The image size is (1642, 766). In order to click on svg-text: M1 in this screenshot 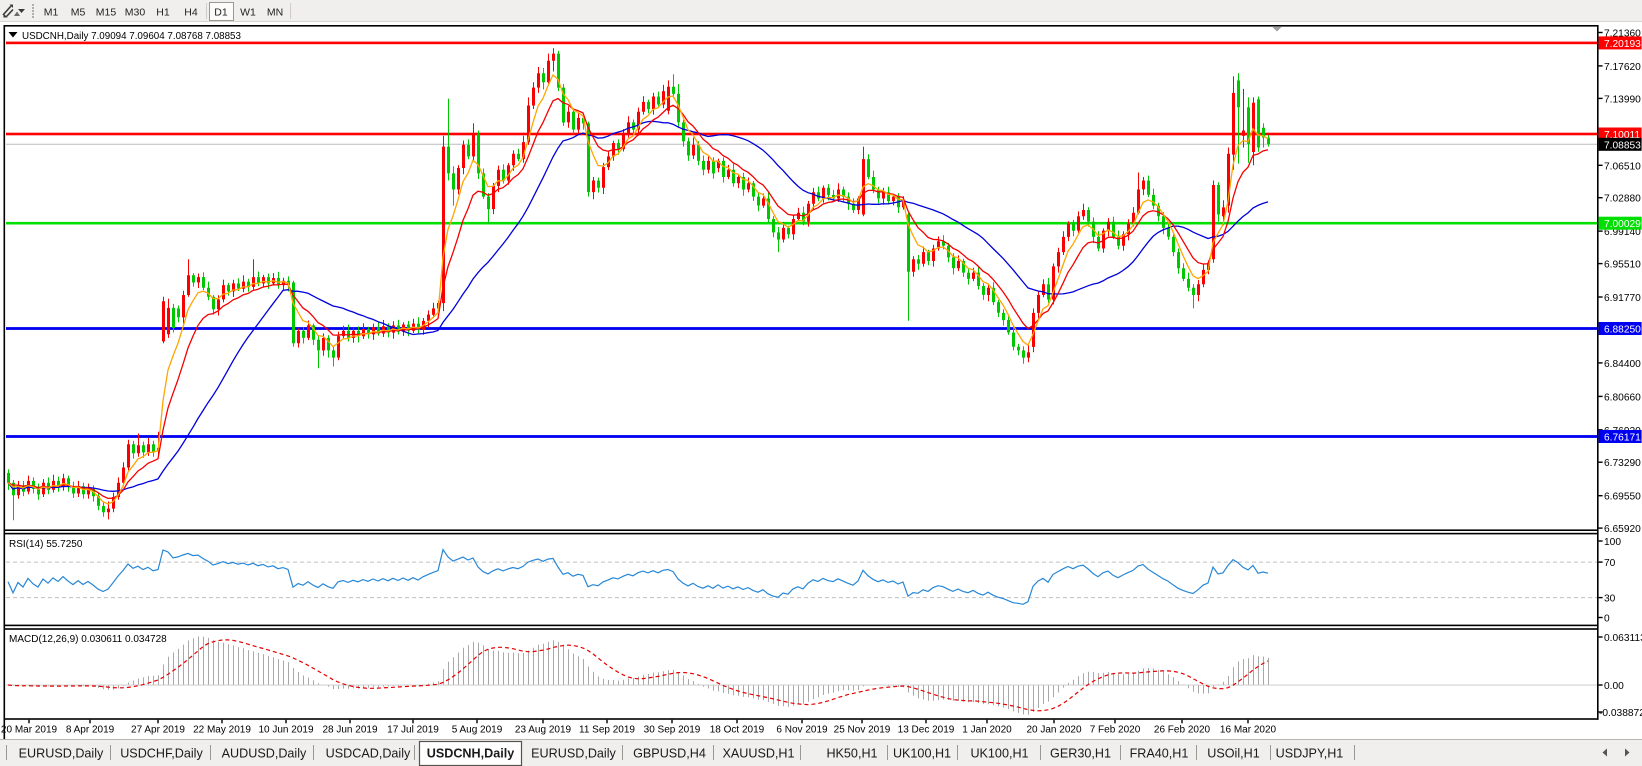, I will do `click(51, 13)`.